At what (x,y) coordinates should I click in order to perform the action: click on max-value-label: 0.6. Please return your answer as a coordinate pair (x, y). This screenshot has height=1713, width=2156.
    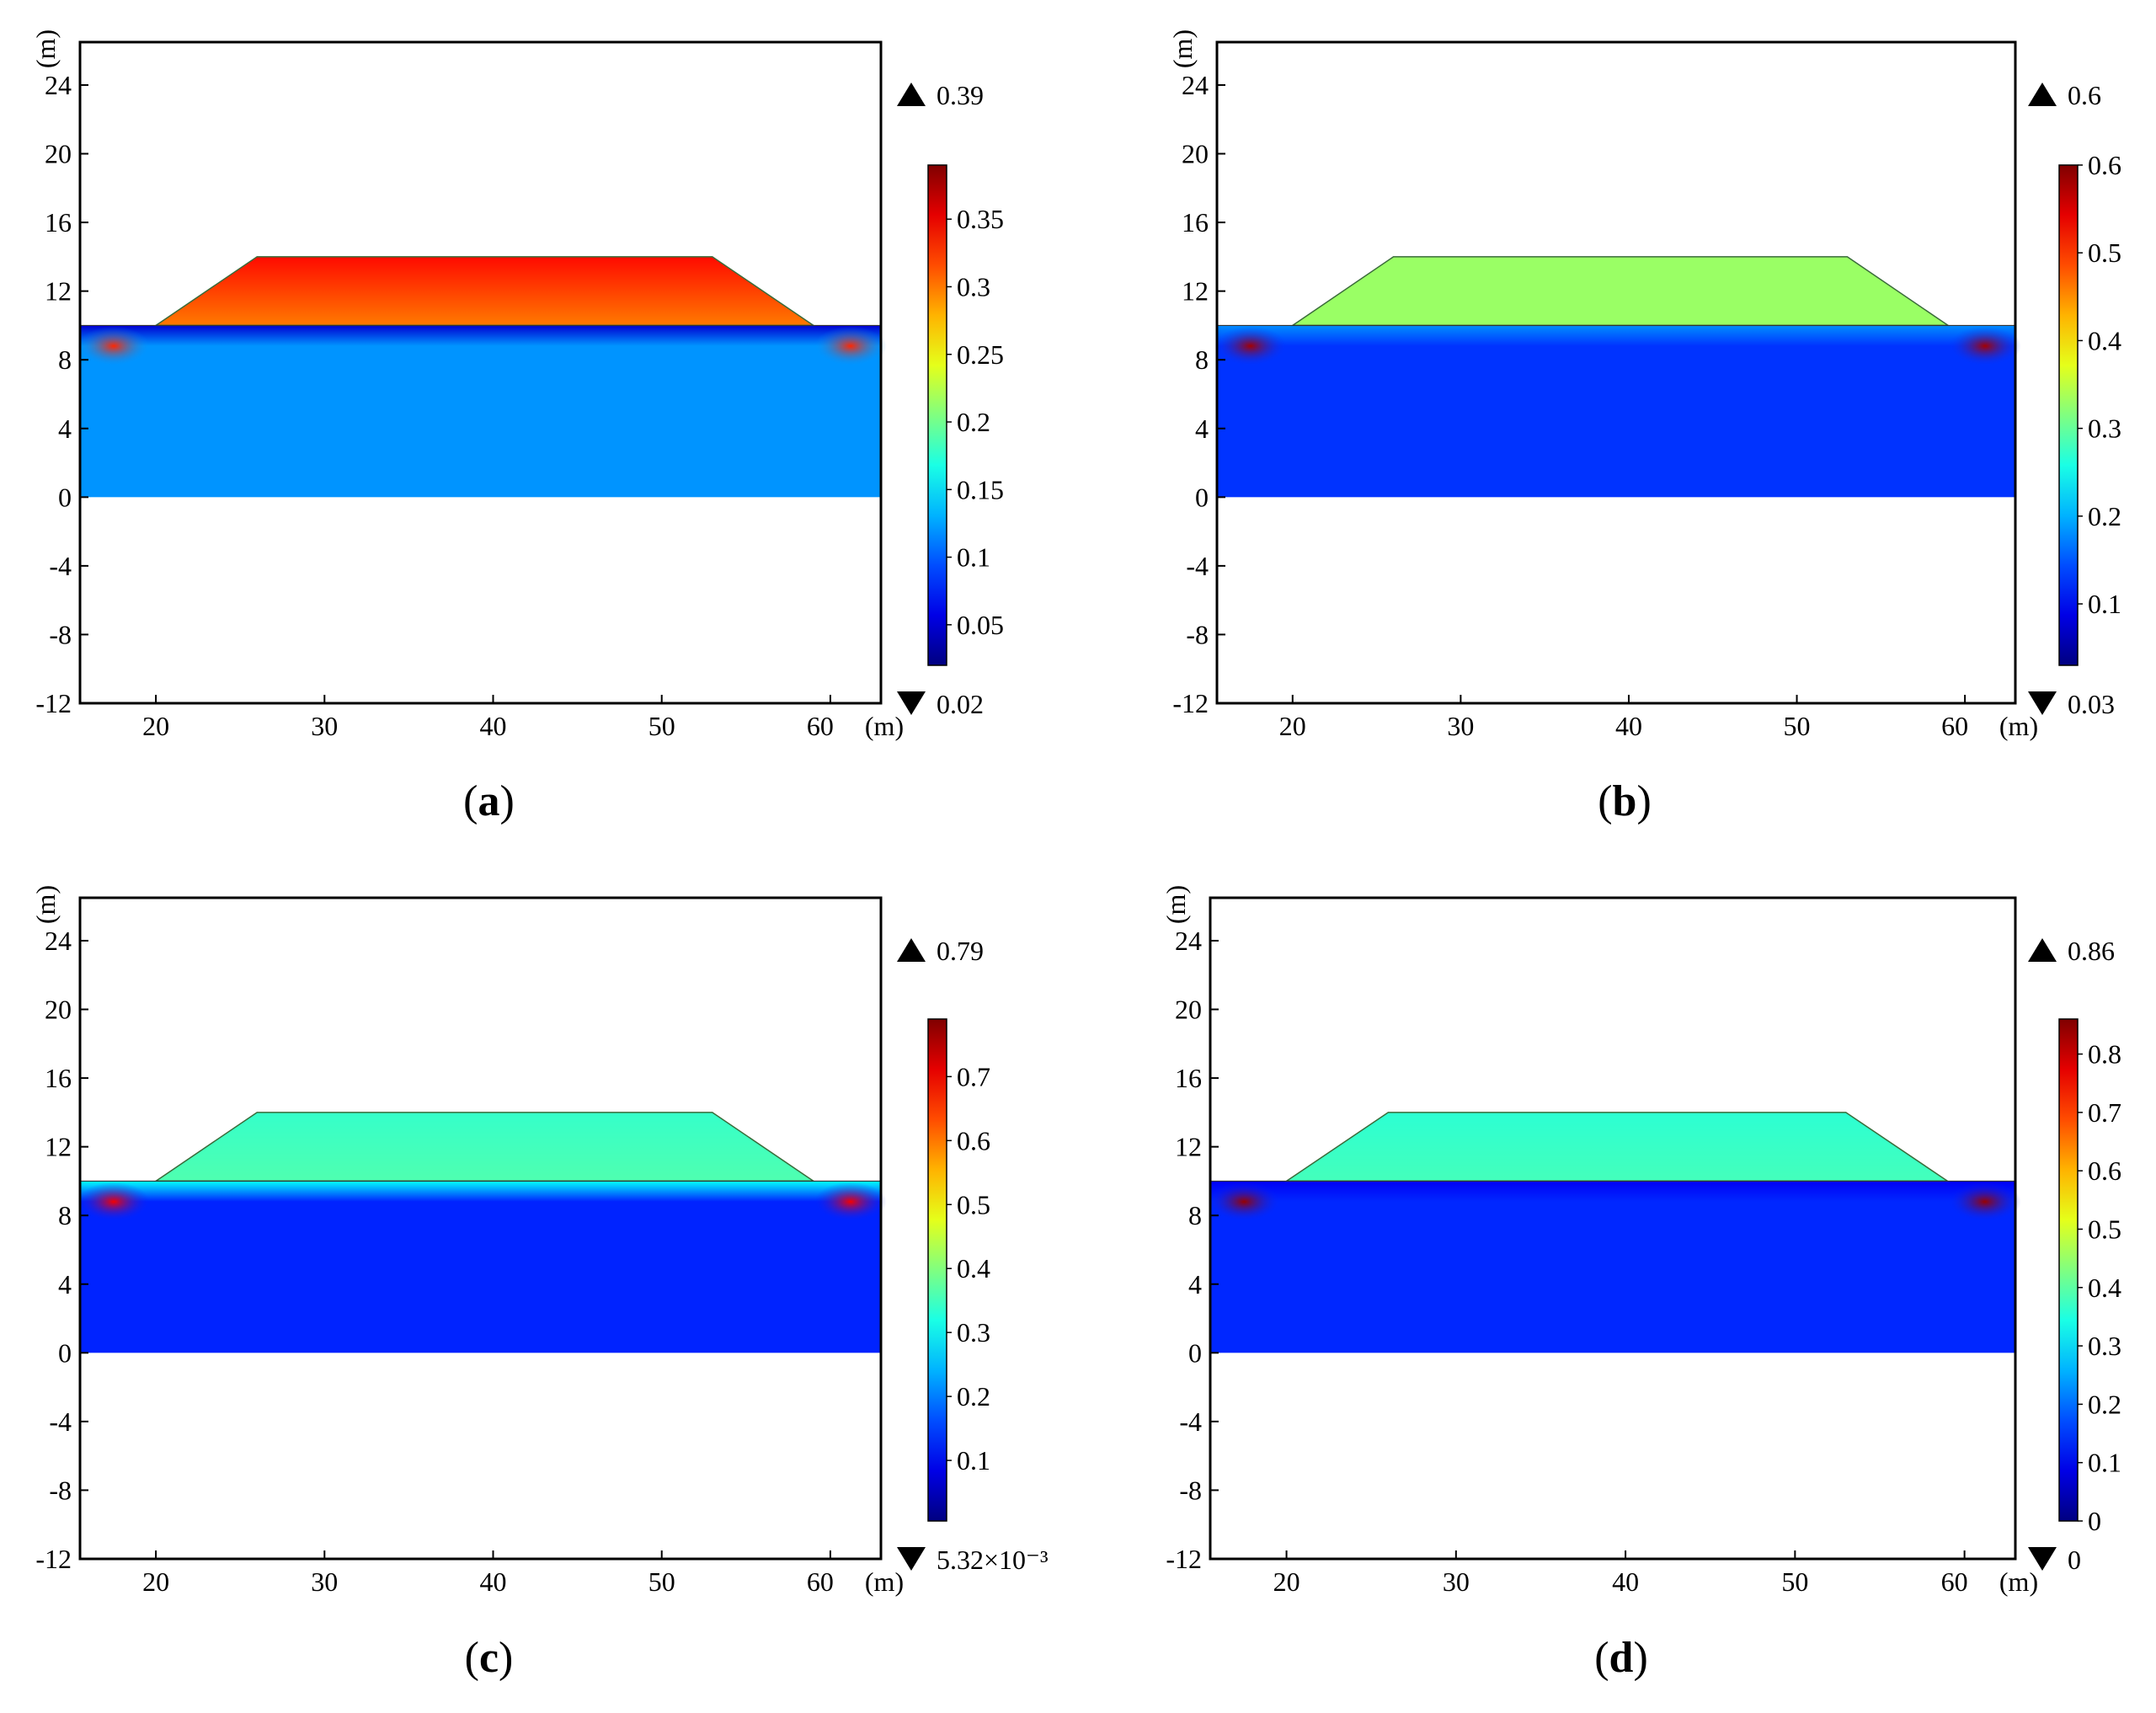
    Looking at the image, I should click on (2084, 95).